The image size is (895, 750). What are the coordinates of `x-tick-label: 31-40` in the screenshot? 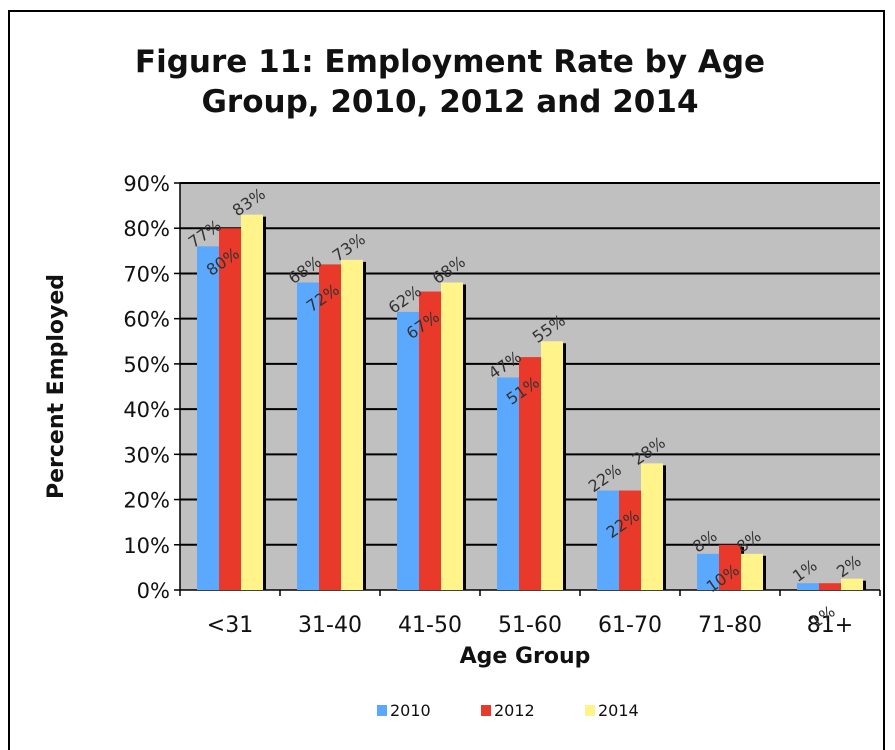 It's located at (330, 625).